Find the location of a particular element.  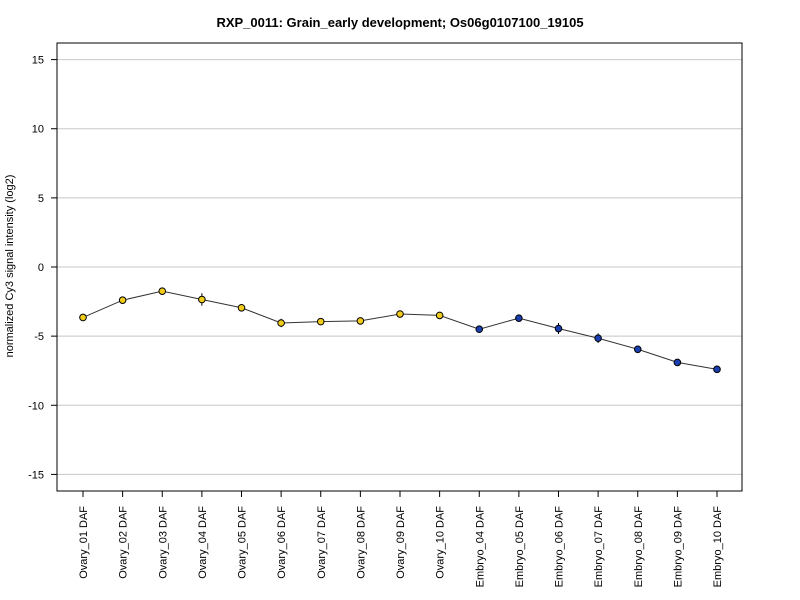

x-tick-label: Ovary_01 DAF is located at coordinates (84, 542).